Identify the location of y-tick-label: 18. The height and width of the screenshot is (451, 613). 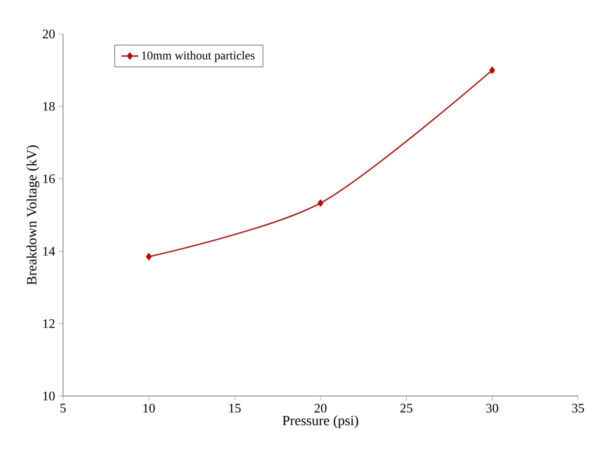
(49, 106).